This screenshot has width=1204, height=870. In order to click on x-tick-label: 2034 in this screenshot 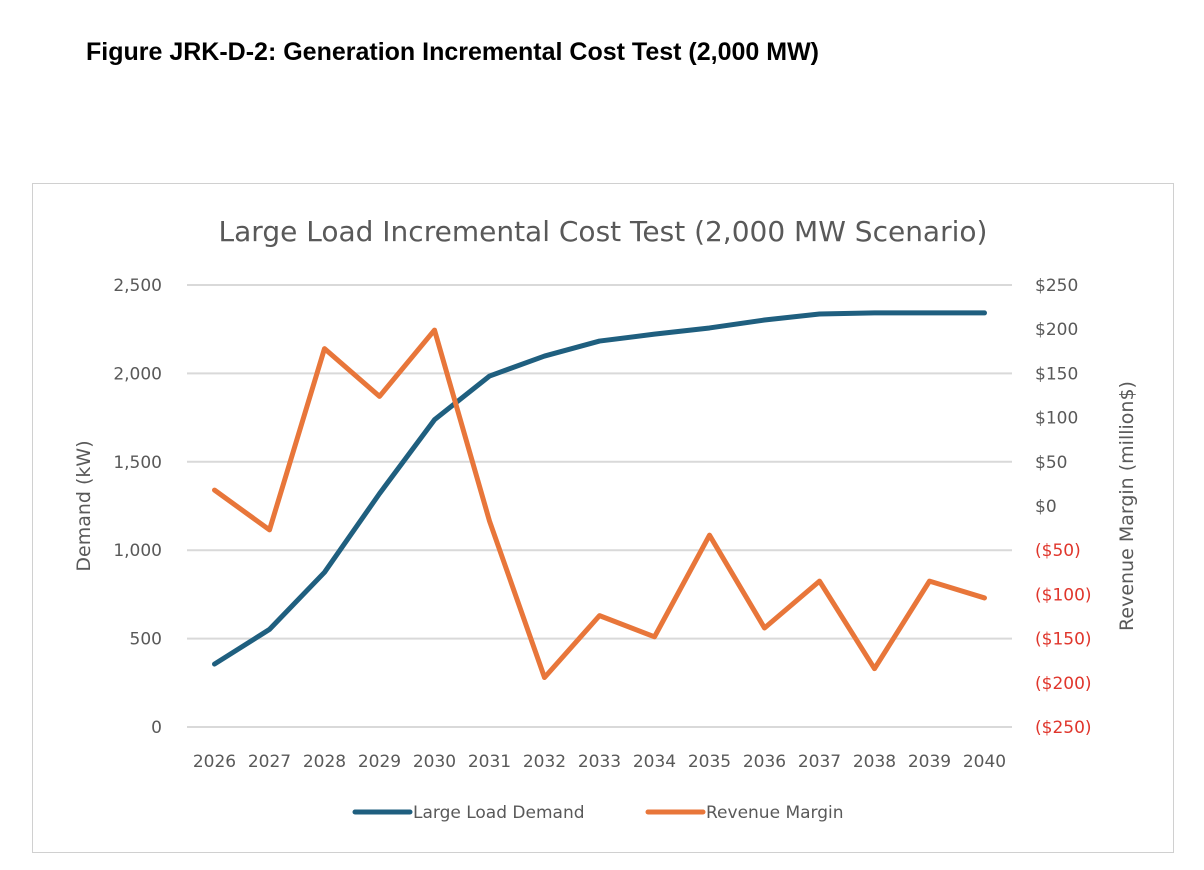, I will do `click(654, 762)`.